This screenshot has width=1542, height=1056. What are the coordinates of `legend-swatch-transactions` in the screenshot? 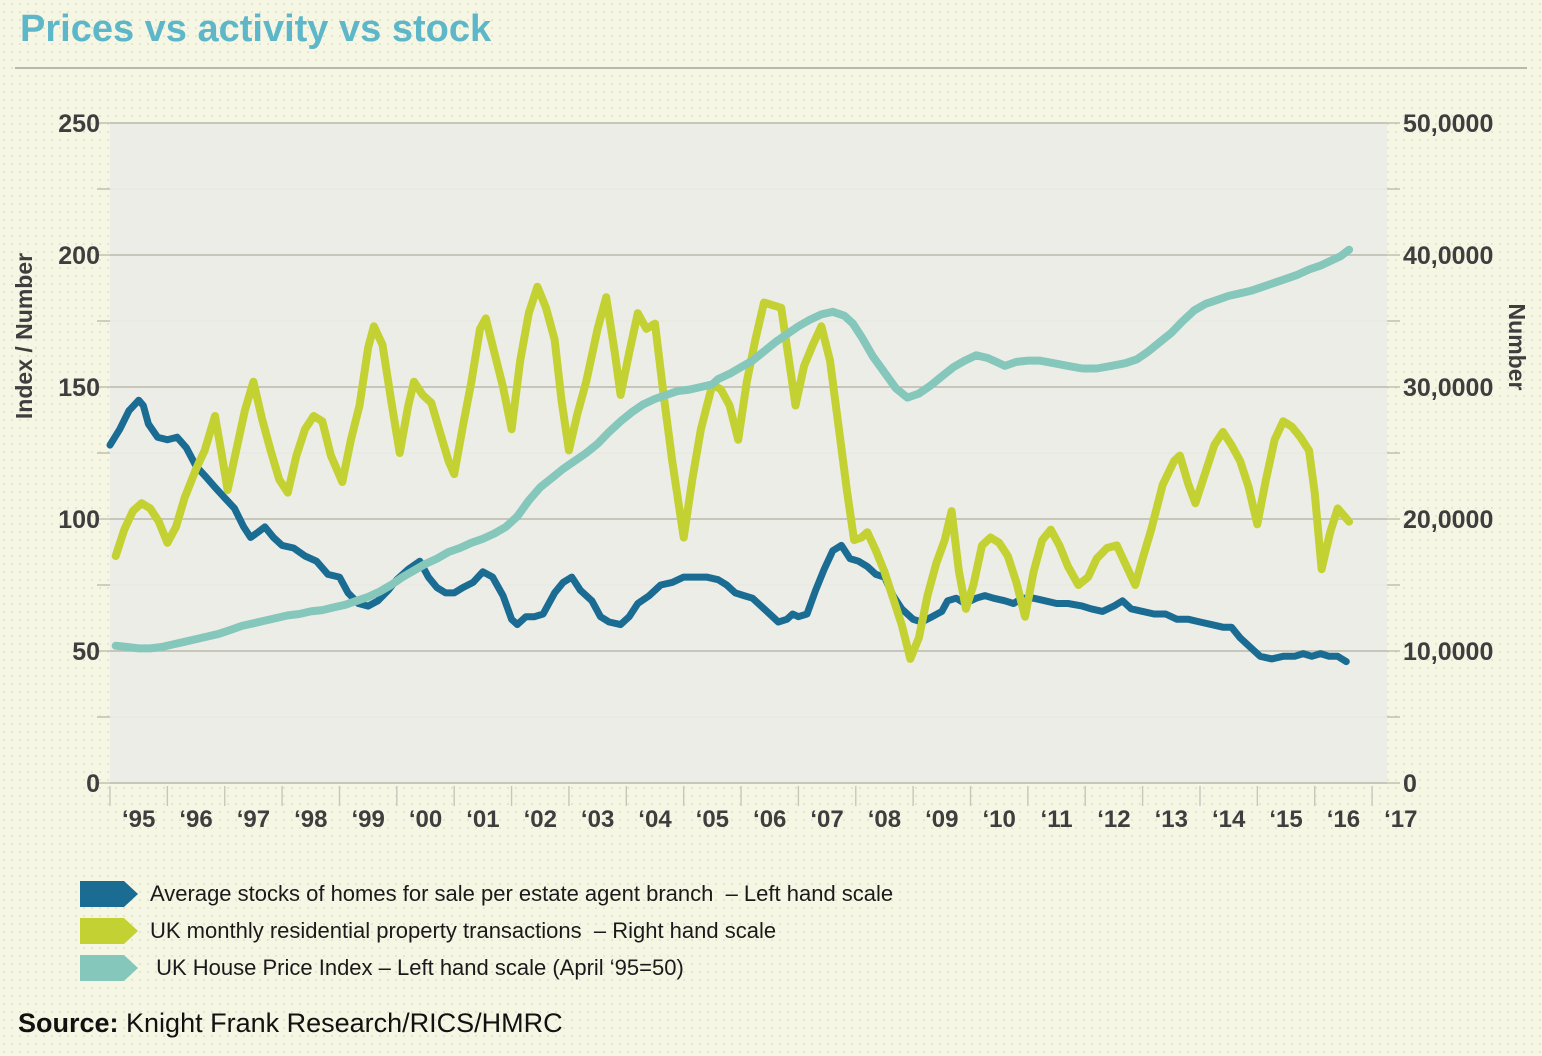 It's located at (109, 931).